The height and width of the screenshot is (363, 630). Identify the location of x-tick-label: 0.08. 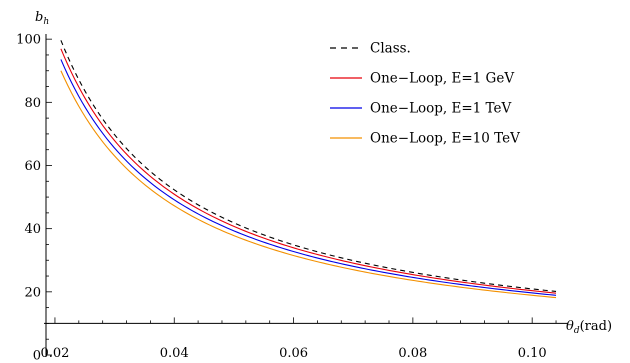
(412, 353).